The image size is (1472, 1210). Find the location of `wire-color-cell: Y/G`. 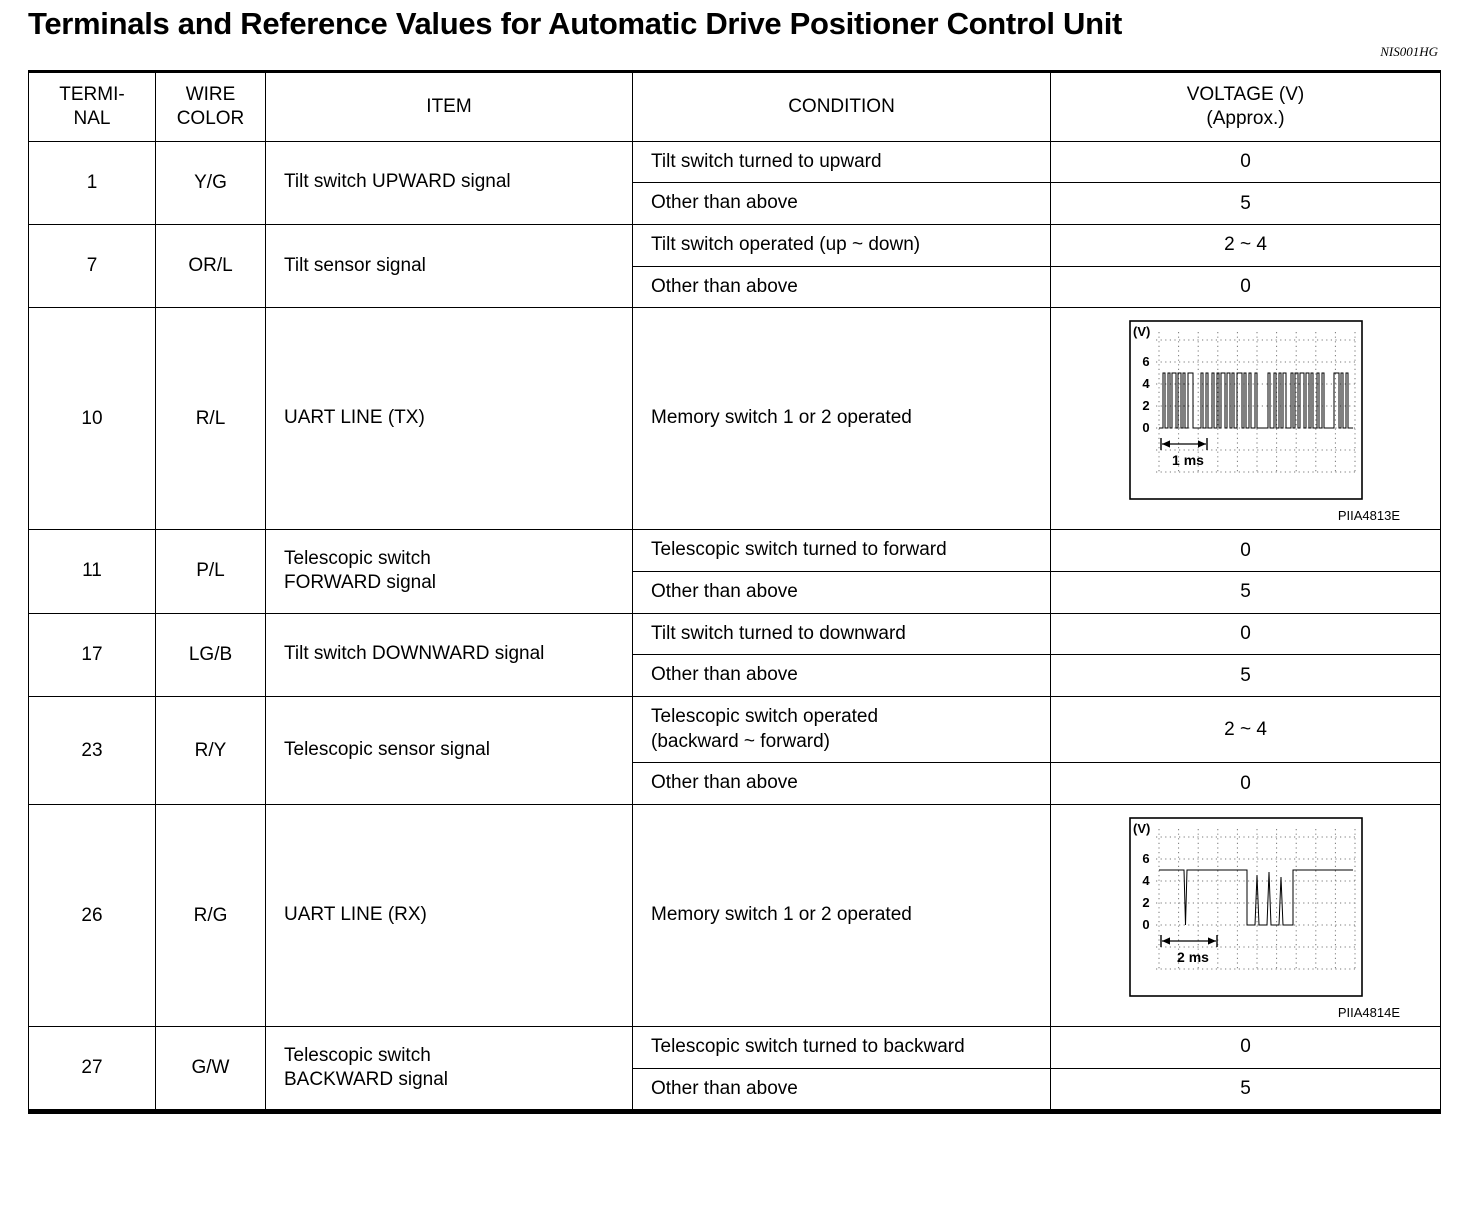

wire-color-cell: Y/G is located at coordinates (210, 182).